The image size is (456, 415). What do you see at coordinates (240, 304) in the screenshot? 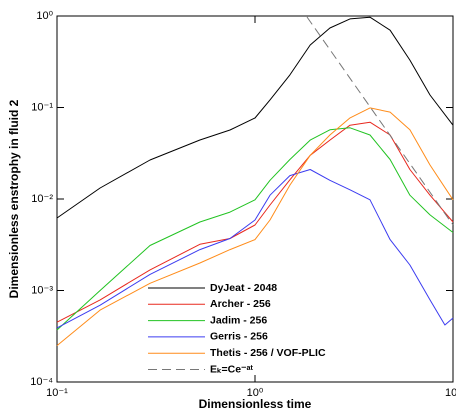
I see `legend-label: Archer - 256` at bounding box center [240, 304].